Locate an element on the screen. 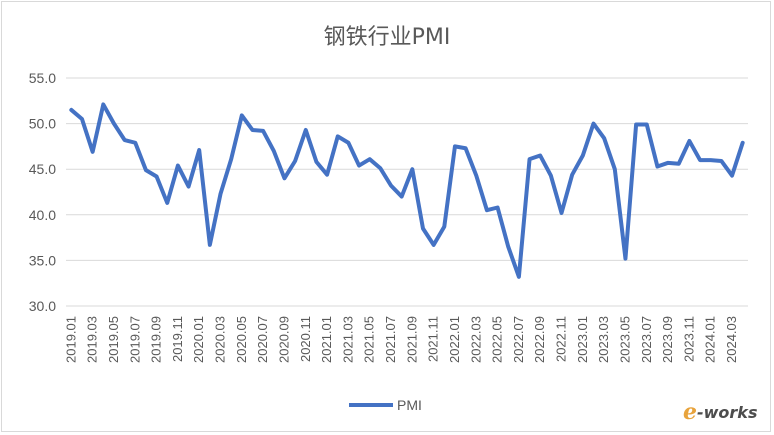 The image size is (774, 435). x-tick-label: 2022.05 is located at coordinates (497, 339).